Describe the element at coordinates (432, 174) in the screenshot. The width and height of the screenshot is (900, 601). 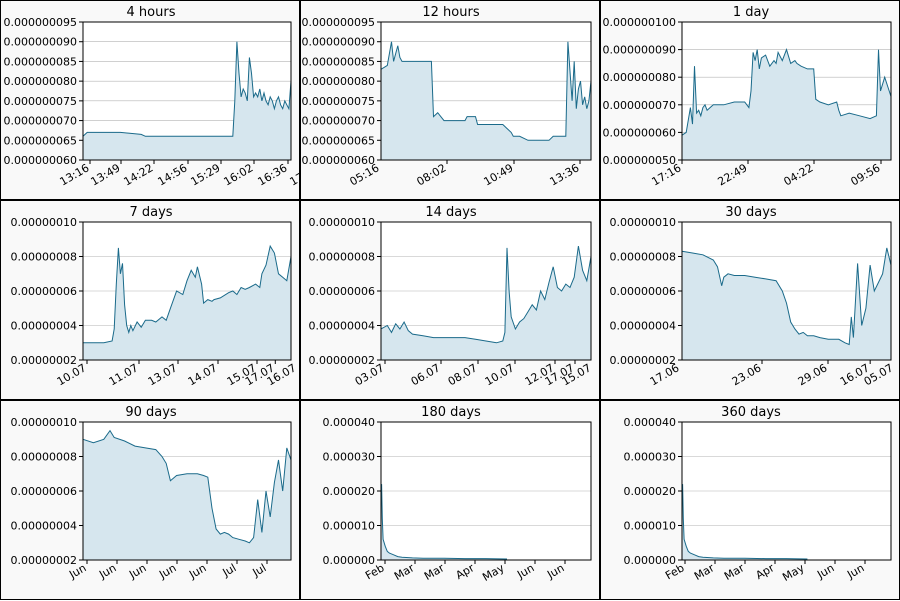
I see `x-tick-label: 08:02` at that location.